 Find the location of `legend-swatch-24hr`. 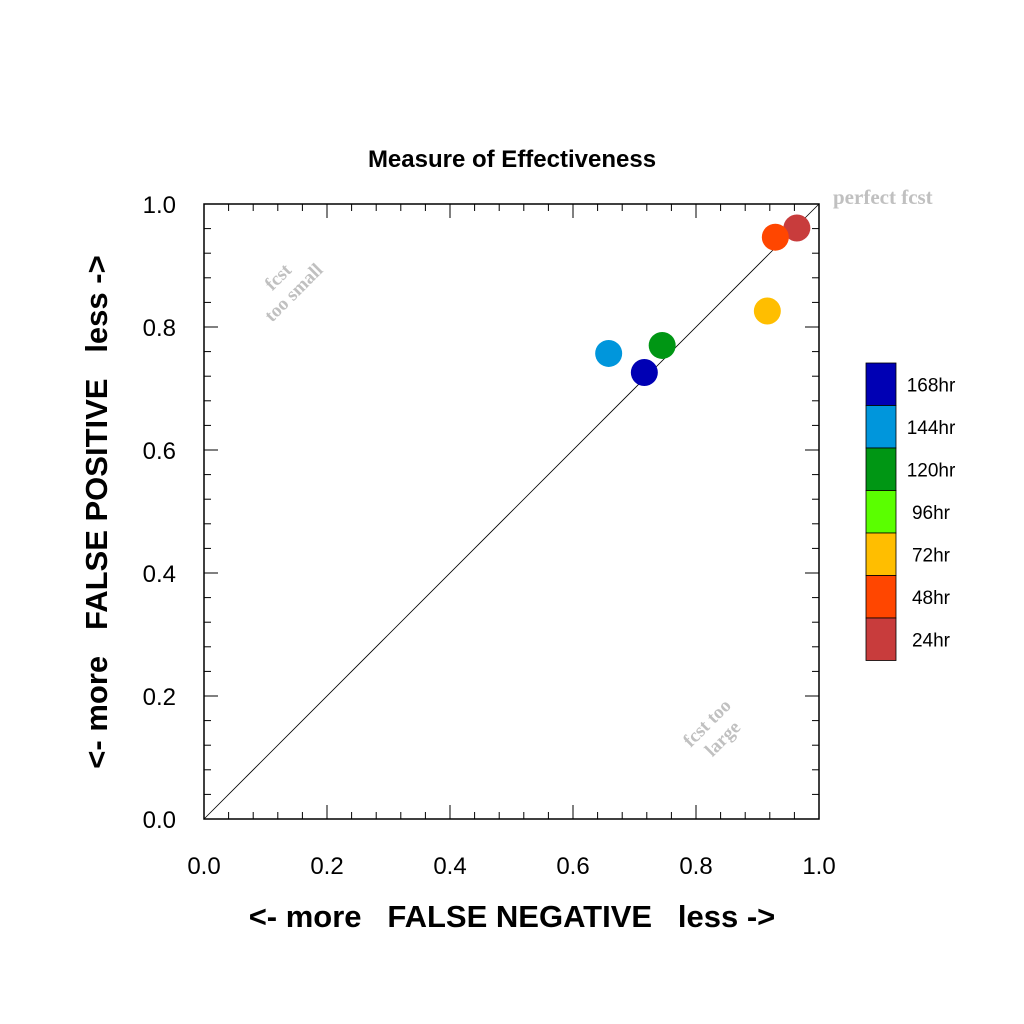

legend-swatch-24hr is located at coordinates (881, 639).